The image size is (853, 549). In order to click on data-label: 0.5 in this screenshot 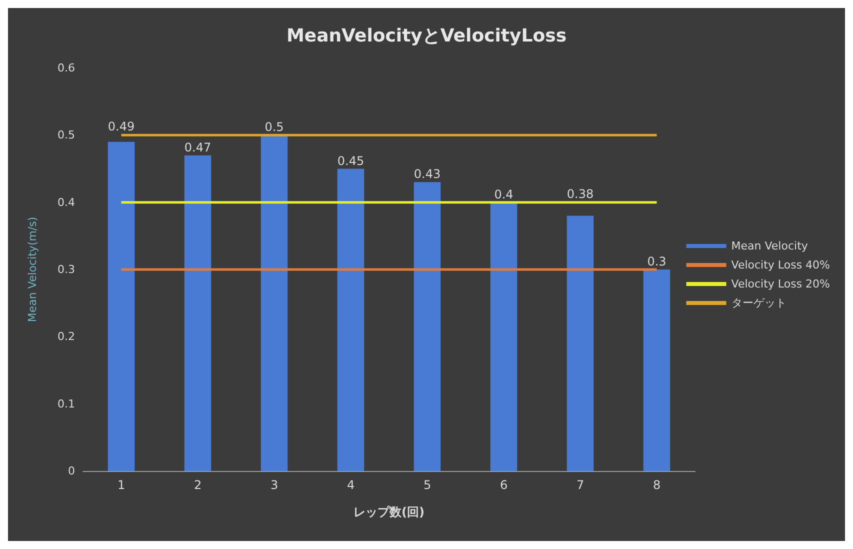, I will do `click(274, 127)`.